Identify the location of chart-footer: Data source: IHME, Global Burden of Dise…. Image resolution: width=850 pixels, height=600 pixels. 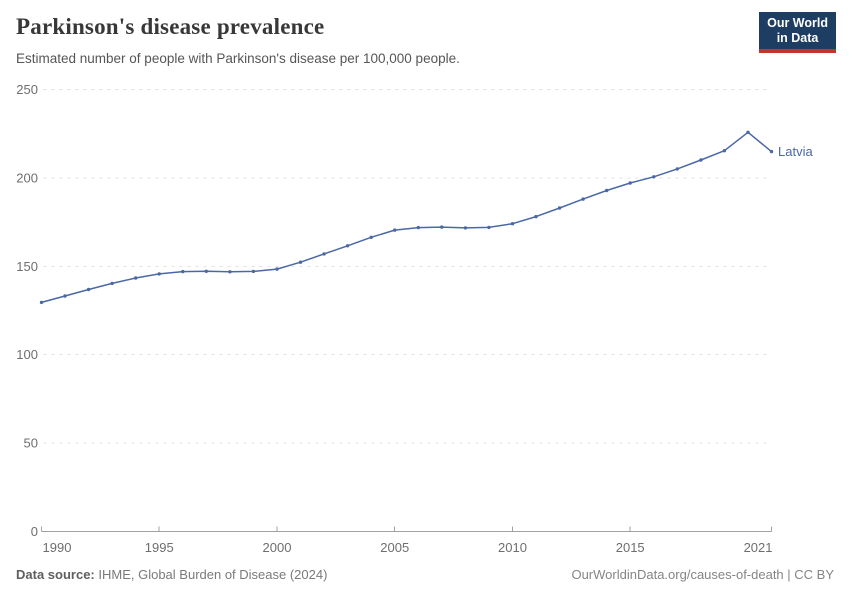
(425, 574).